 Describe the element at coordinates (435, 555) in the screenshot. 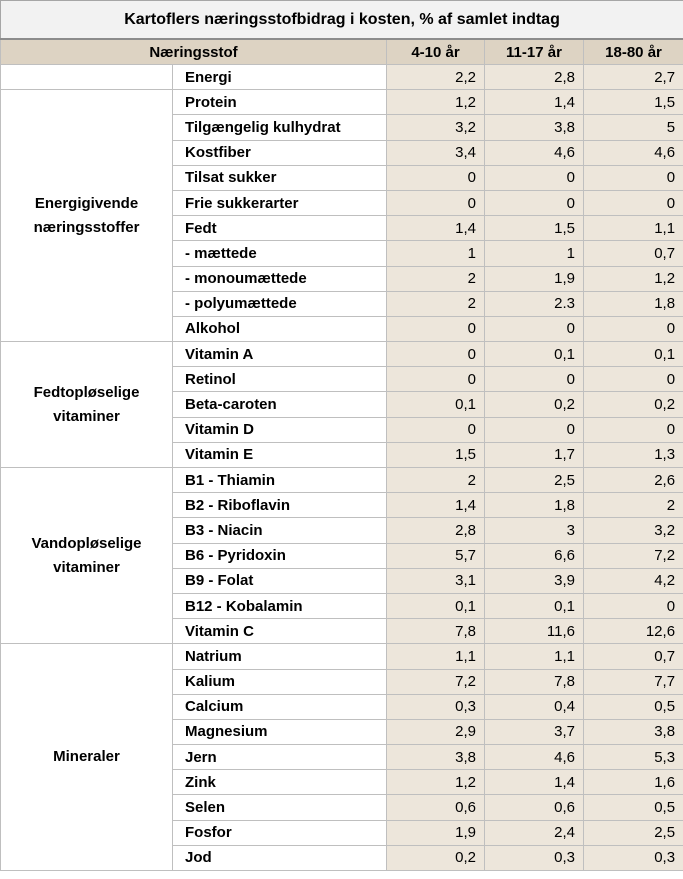

I see `value-cell: 5,7` at that location.